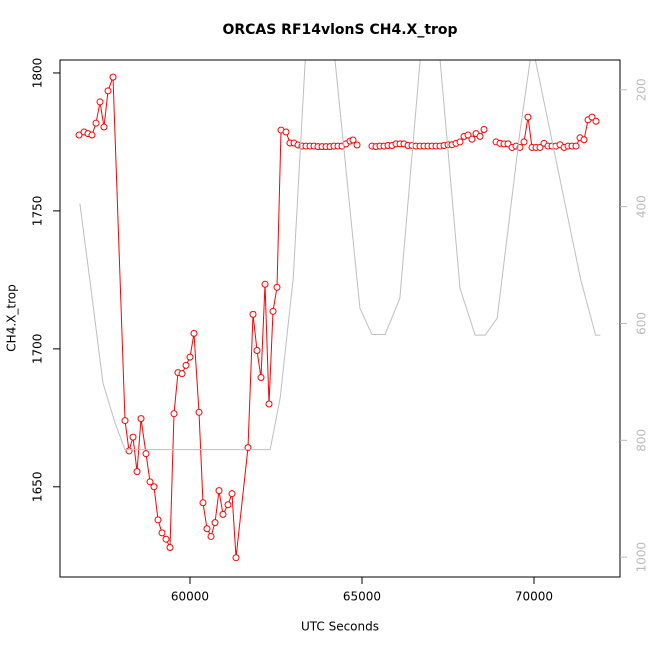 This screenshot has height=650, width=650. What do you see at coordinates (642, 89) in the screenshot?
I see `y2-tick-label: 200` at bounding box center [642, 89].